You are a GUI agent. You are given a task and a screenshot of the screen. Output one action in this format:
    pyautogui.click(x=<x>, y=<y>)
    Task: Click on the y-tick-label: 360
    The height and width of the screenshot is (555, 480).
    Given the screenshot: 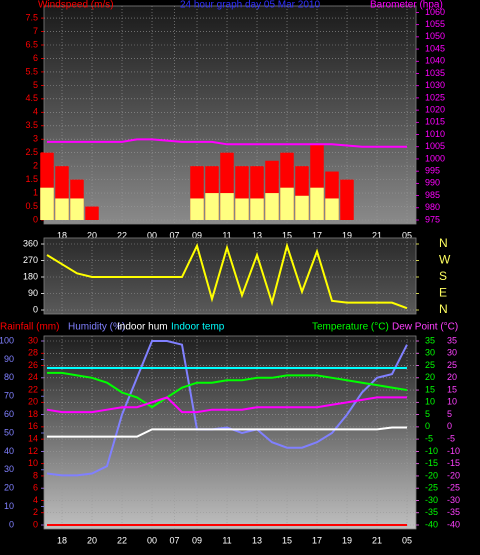 What is the action you would take?
    pyautogui.click(x=30, y=243)
    